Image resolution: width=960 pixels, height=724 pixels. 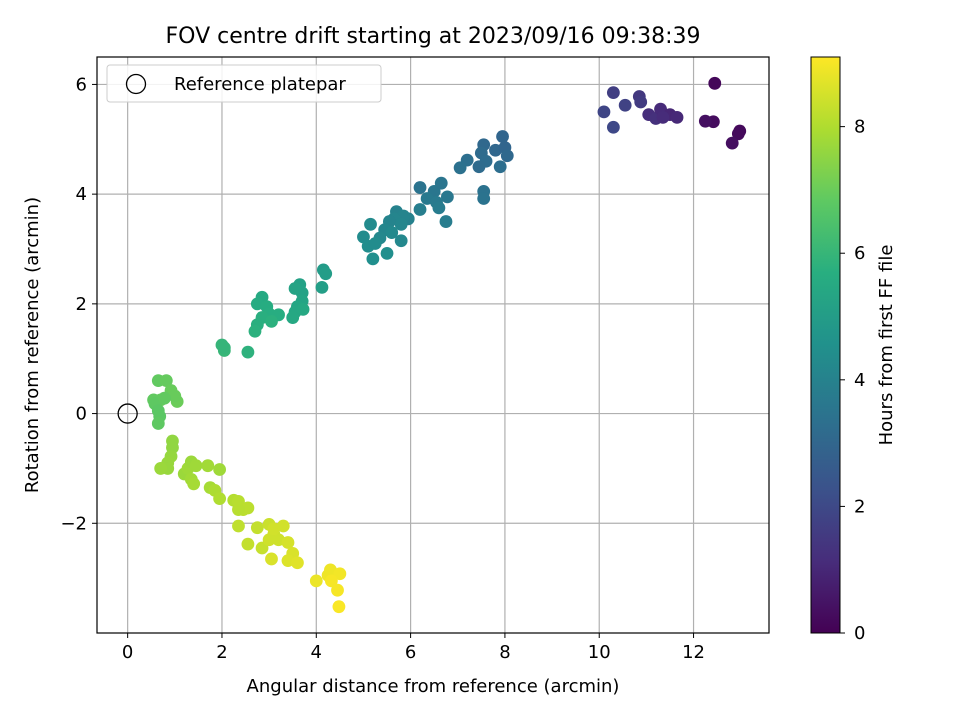 I want to click on y-tick-label: 6, so click(x=81, y=84).